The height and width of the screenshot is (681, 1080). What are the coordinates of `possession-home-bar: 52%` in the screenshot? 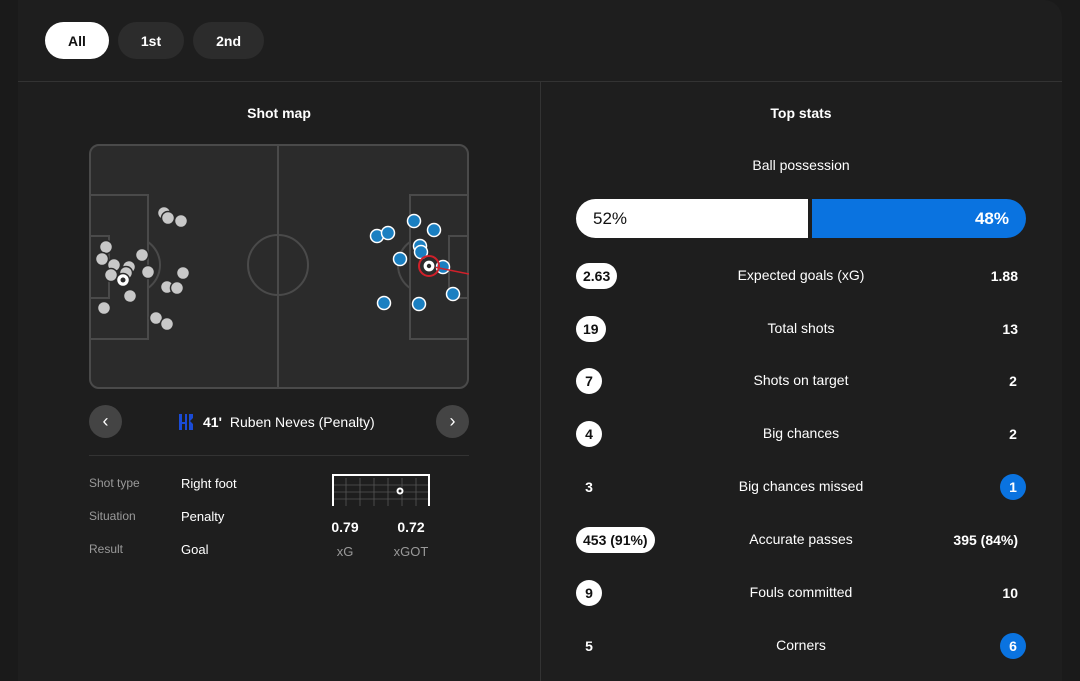 It's located at (692, 218).